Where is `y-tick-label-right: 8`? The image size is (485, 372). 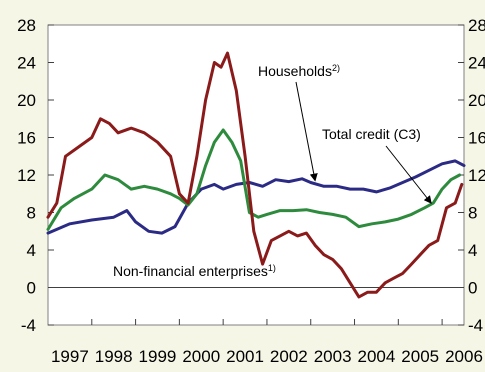
y-tick-label-right: 8 is located at coordinates (472, 213).